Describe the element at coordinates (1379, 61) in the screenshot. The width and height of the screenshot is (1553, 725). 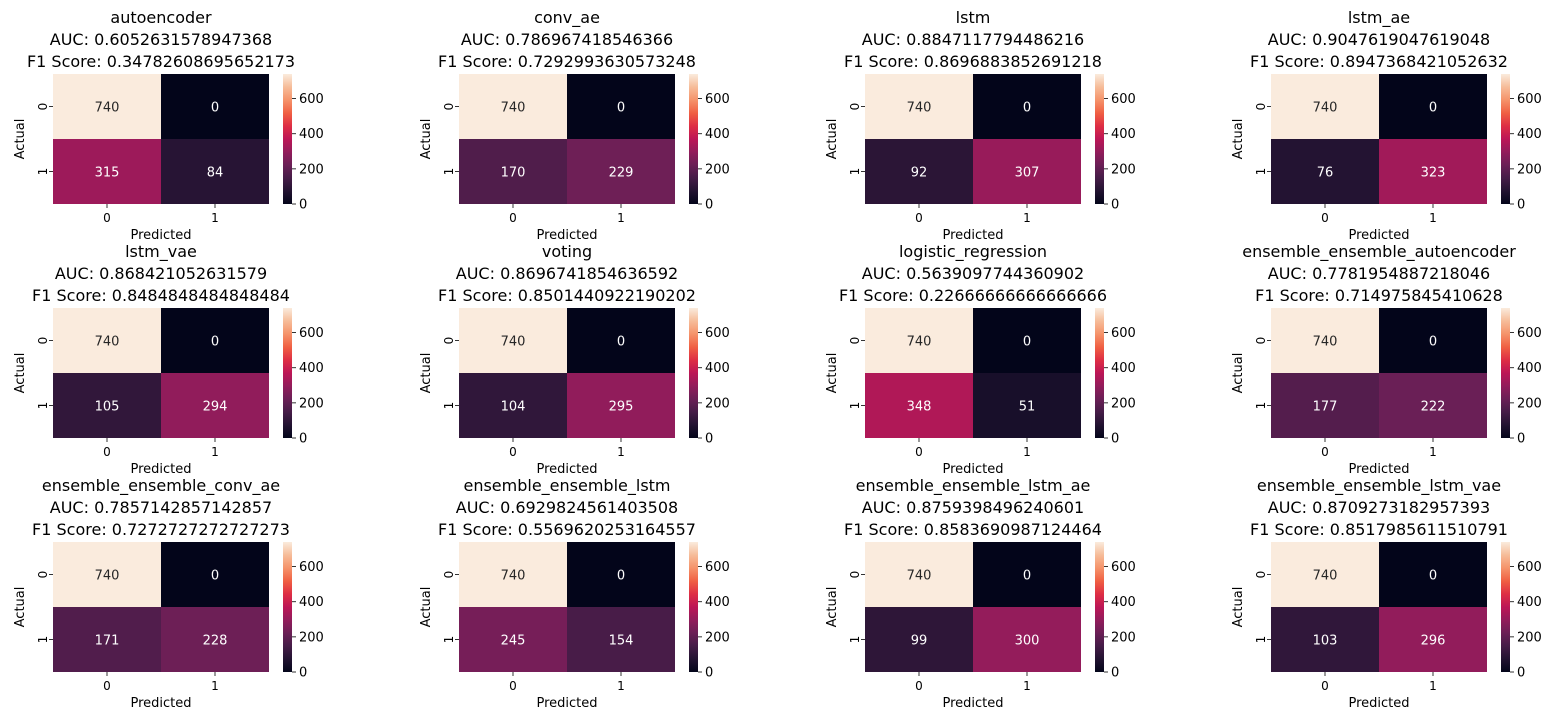
I see `f1-label: F1 Score: 0.8947368421052632` at that location.